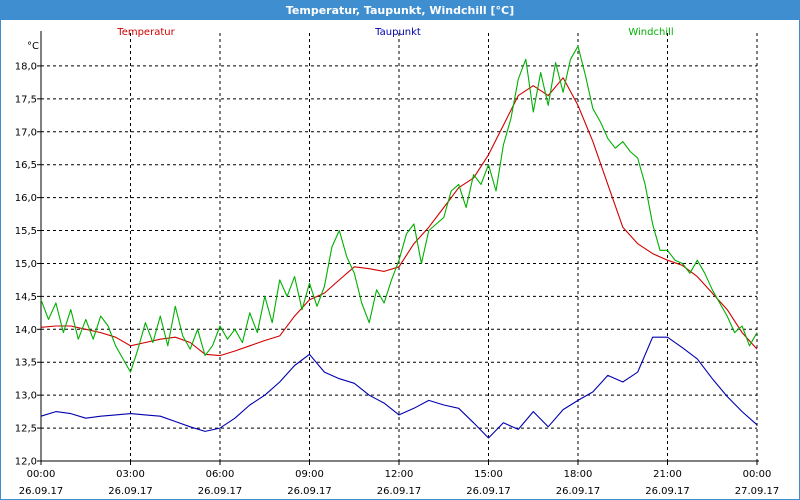 The height and width of the screenshot is (500, 800). What do you see at coordinates (26, 462) in the screenshot?
I see `y-tick-label: 12,0` at bounding box center [26, 462].